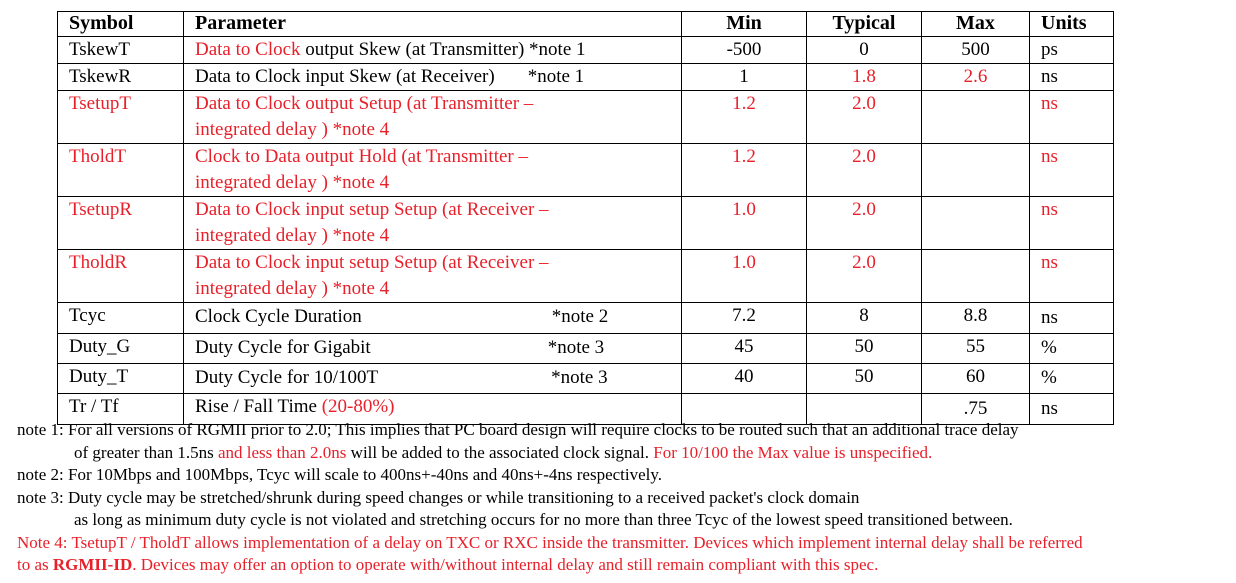 Image resolution: width=1236 pixels, height=583 pixels. I want to click on rgmii-id-term: RGMII-ID, so click(92, 564).